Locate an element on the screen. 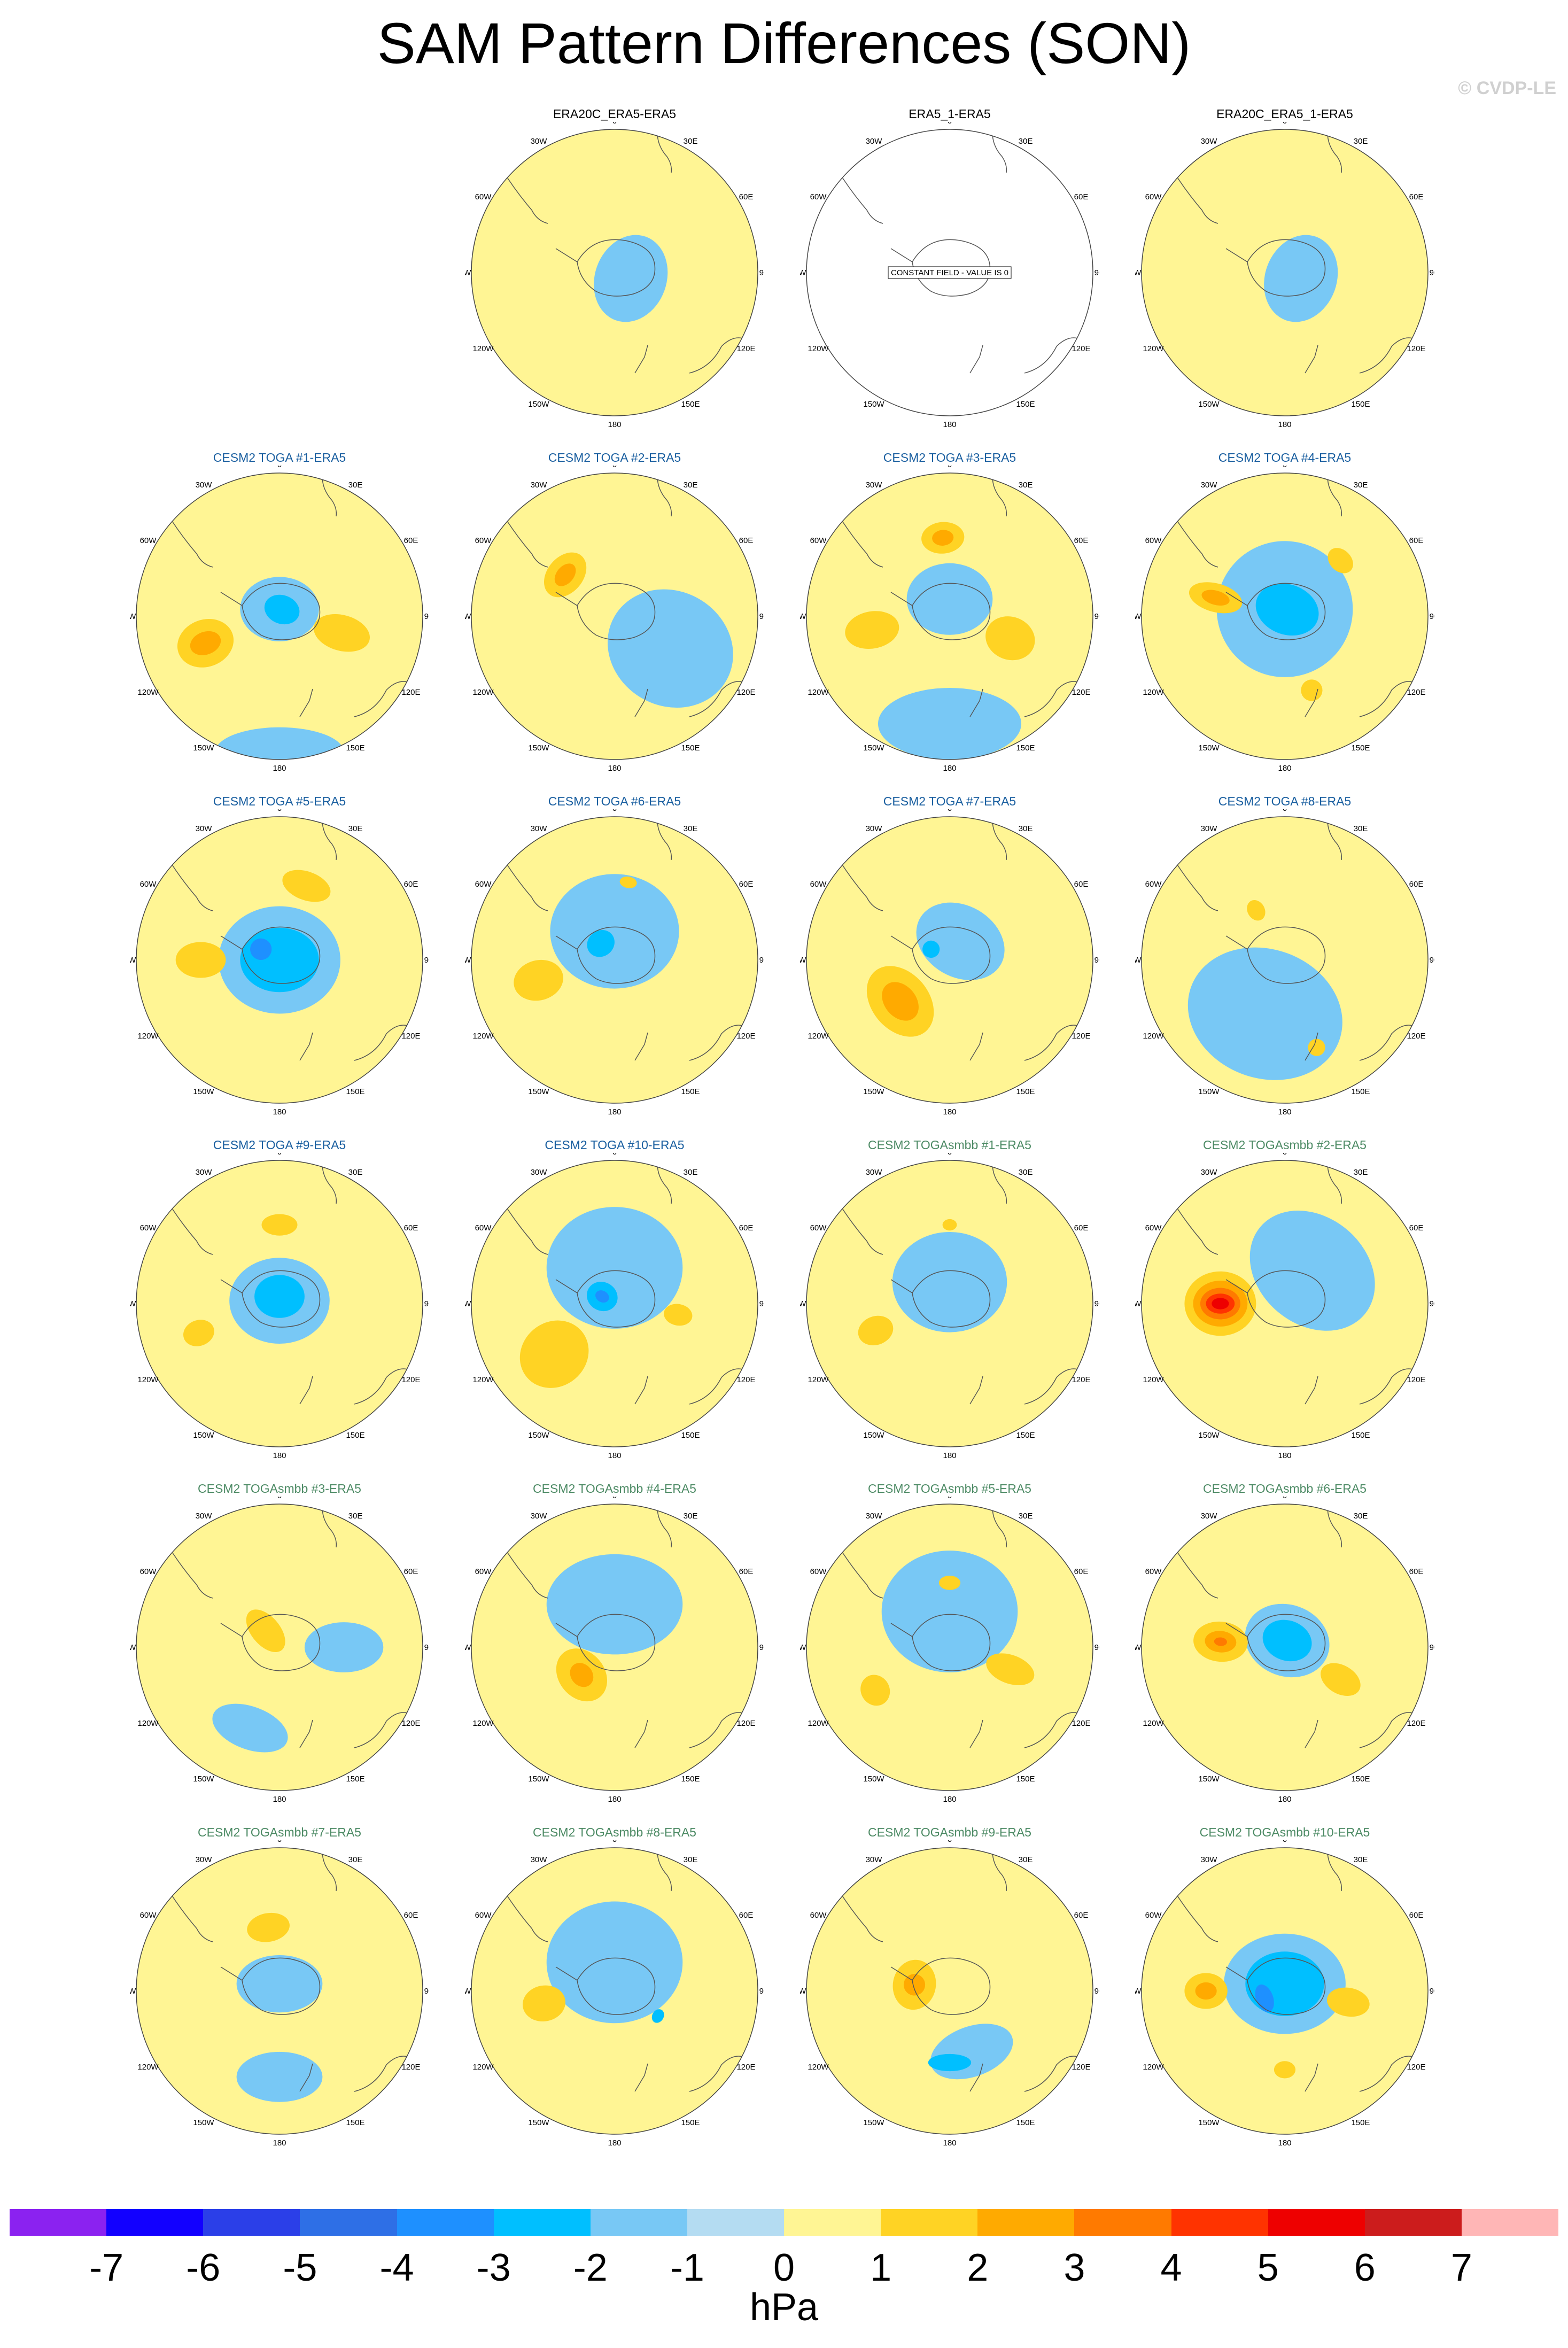  longitude-label: 150W is located at coordinates (1209, 748).